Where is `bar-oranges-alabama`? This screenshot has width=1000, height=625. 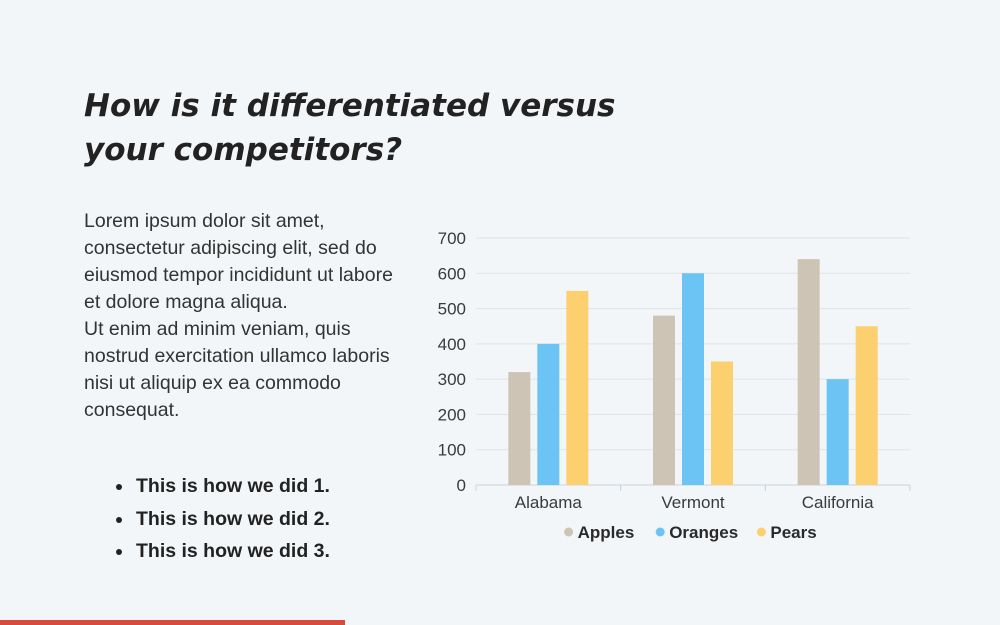 bar-oranges-alabama is located at coordinates (548, 414).